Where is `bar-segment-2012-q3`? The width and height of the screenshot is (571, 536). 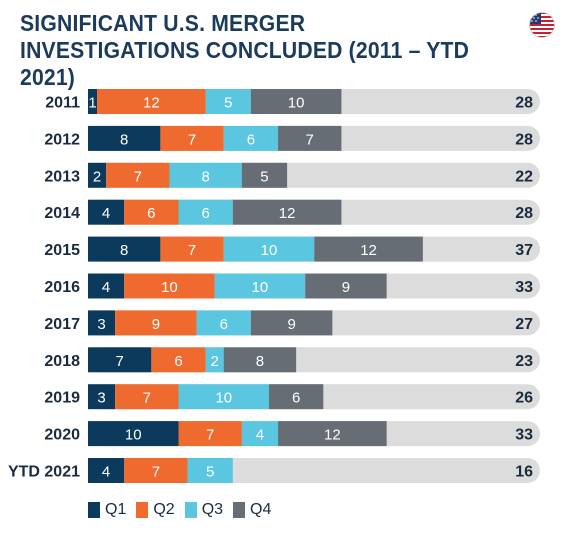 bar-segment-2012-q3 is located at coordinates (251, 138).